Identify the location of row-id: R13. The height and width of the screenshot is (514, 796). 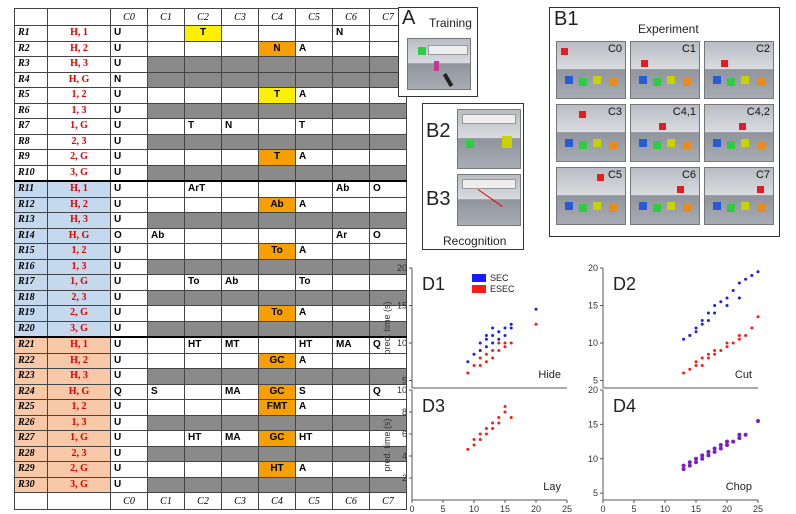
(31, 220).